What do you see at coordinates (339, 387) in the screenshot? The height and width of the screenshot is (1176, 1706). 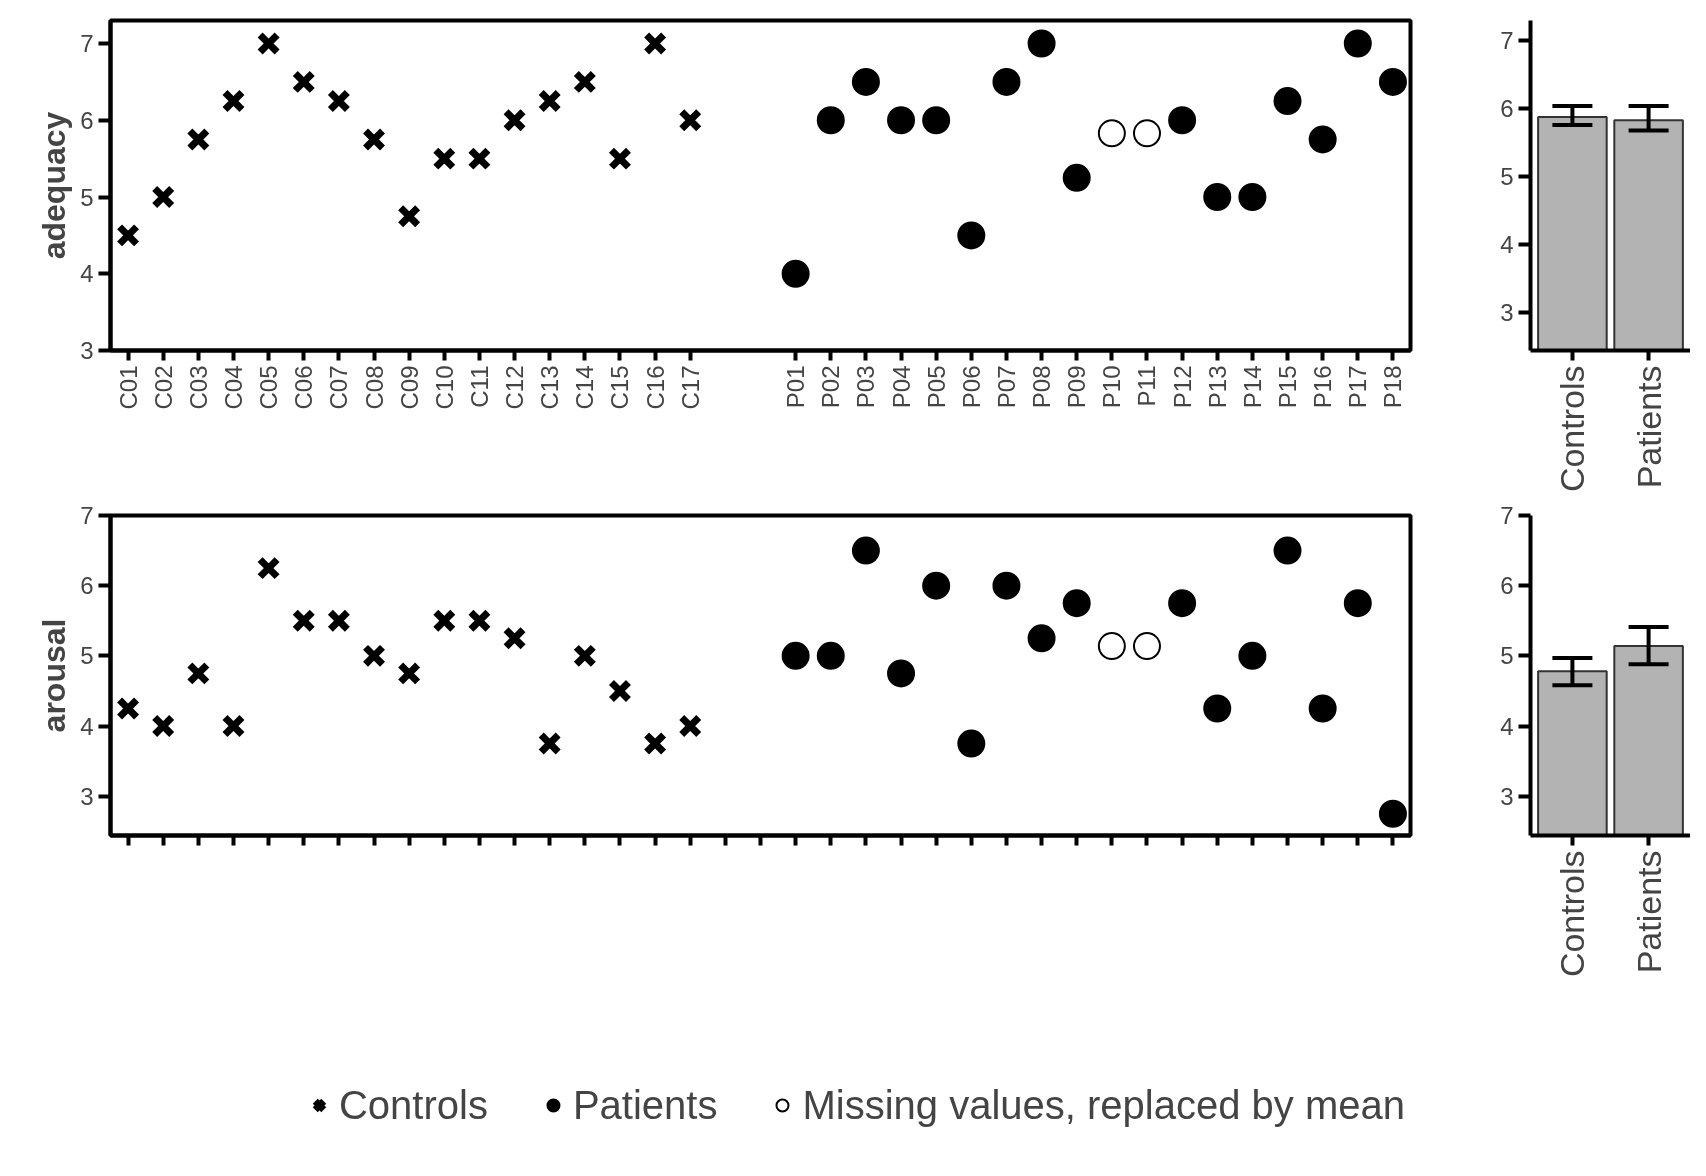 I see `x-tick-label: C07` at bounding box center [339, 387].